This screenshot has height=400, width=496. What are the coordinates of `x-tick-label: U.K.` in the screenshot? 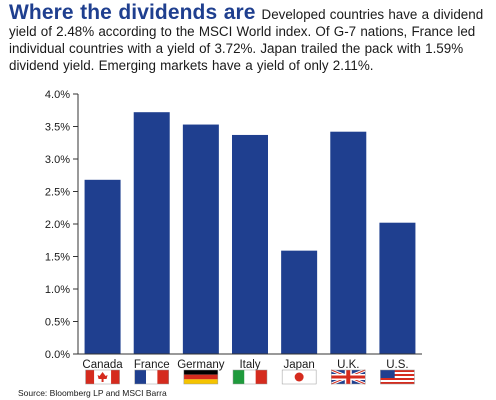 It's located at (348, 365).